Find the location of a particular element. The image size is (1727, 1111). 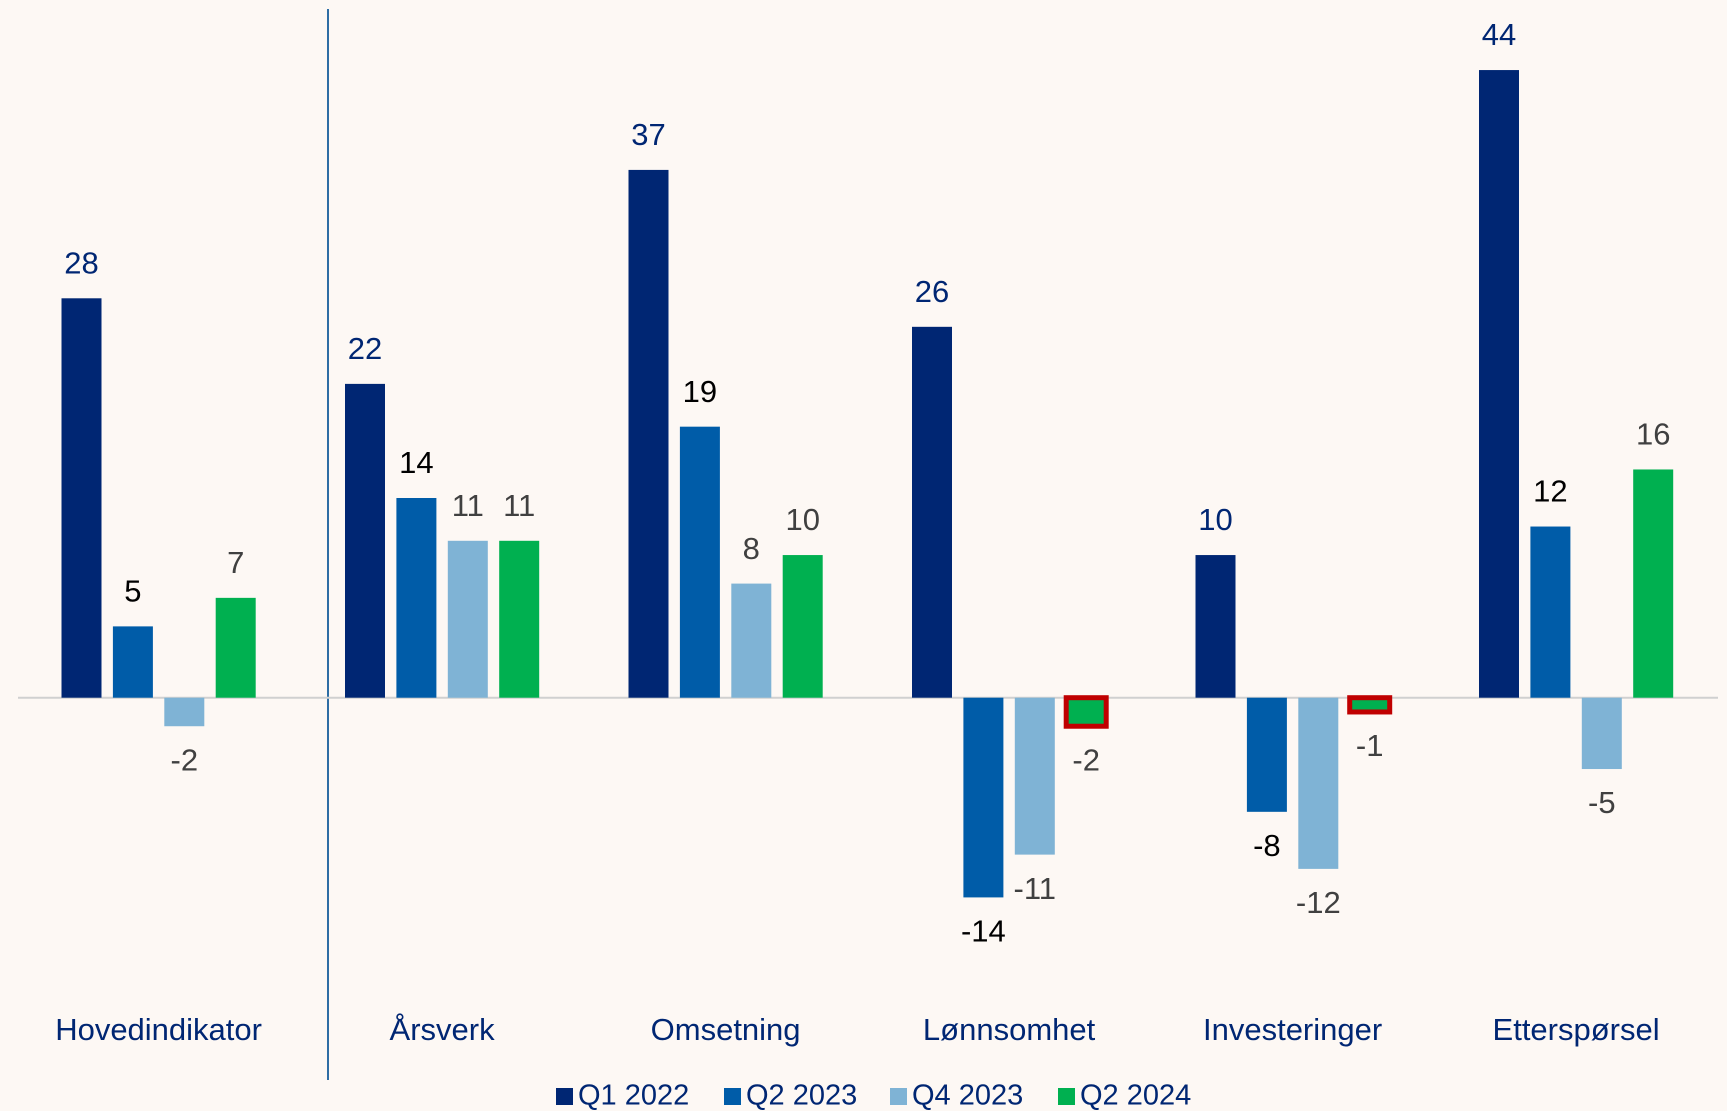

data-label: -14 is located at coordinates (983, 931).